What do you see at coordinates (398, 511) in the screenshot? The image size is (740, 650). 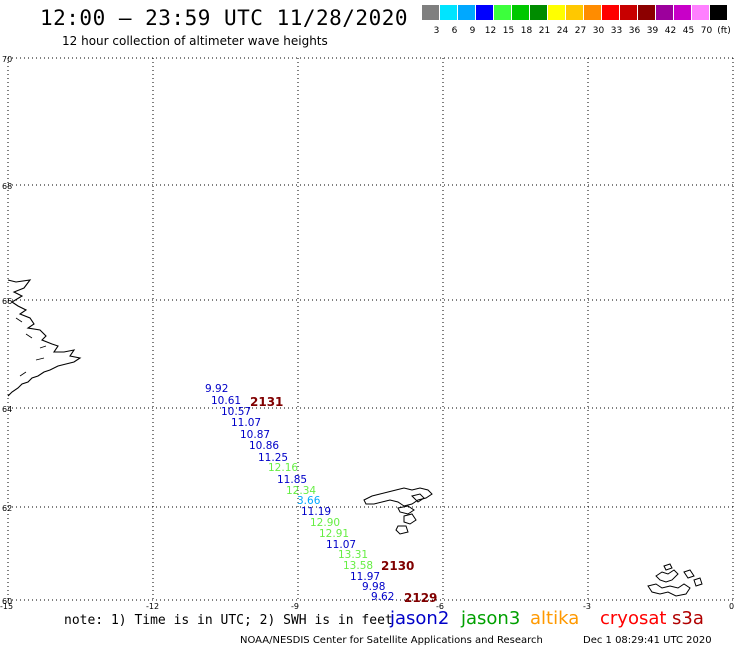 I see `faroe-islands` at bounding box center [398, 511].